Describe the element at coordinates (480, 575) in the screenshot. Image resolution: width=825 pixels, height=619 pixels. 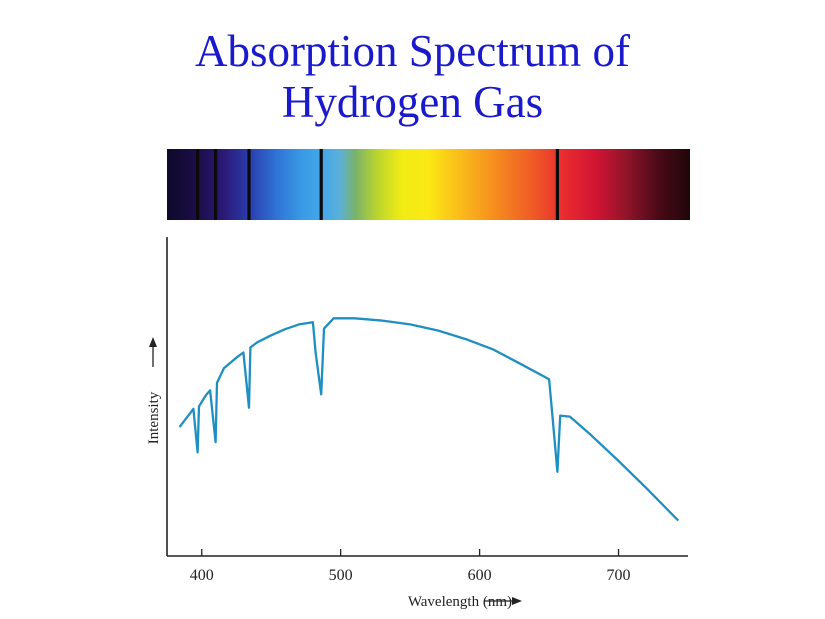
I see `x-tick-label: 600` at that location.